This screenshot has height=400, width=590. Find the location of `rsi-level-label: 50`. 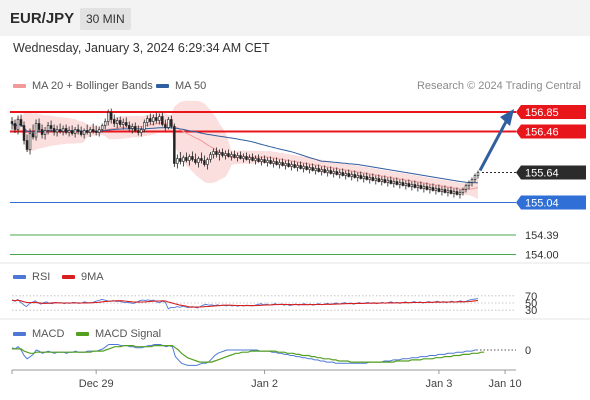

rsi-level-label: 50 is located at coordinates (531, 304).